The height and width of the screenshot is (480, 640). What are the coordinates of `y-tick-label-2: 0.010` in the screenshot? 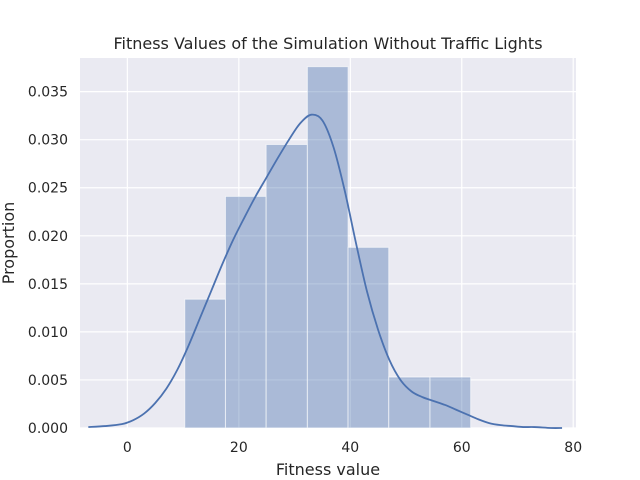 It's located at (48, 333).